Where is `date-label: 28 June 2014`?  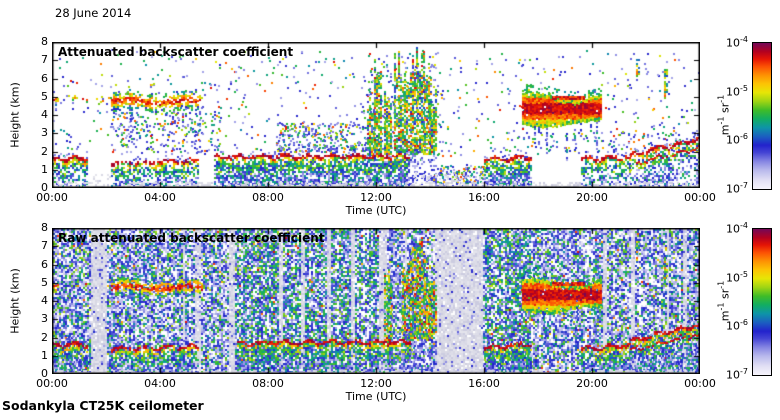
date-label: 28 June 2014 is located at coordinates (93, 13).